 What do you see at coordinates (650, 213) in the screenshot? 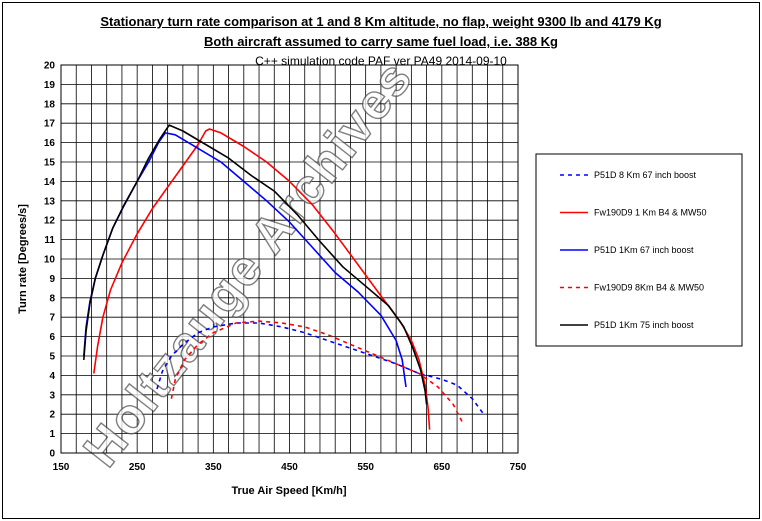
I see `legend-label: Fw190D9 1 Km B4 & MW50` at bounding box center [650, 213].